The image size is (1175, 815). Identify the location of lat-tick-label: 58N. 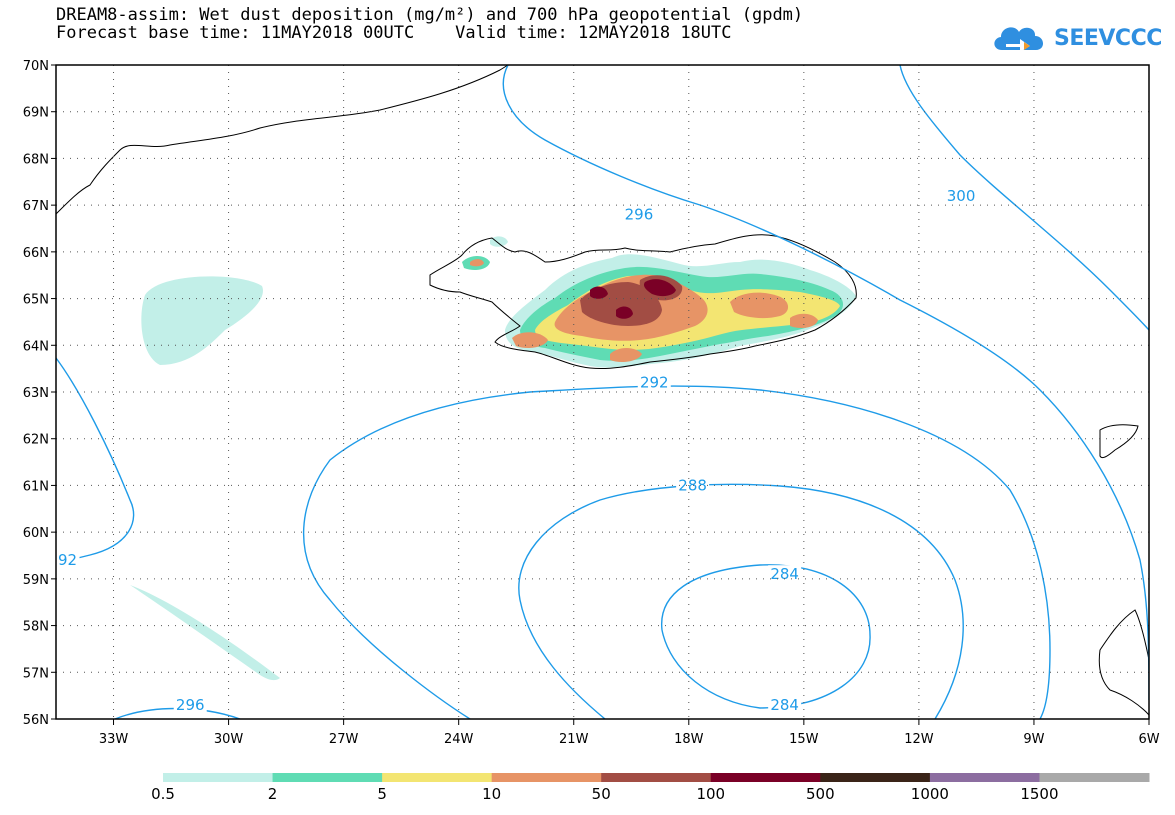
(36, 627).